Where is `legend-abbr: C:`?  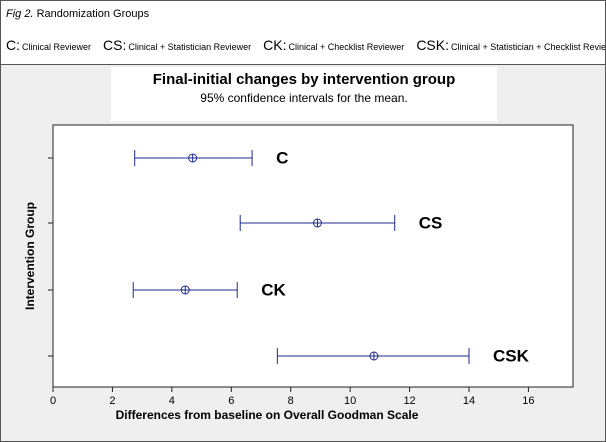 legend-abbr: C: is located at coordinates (13, 45).